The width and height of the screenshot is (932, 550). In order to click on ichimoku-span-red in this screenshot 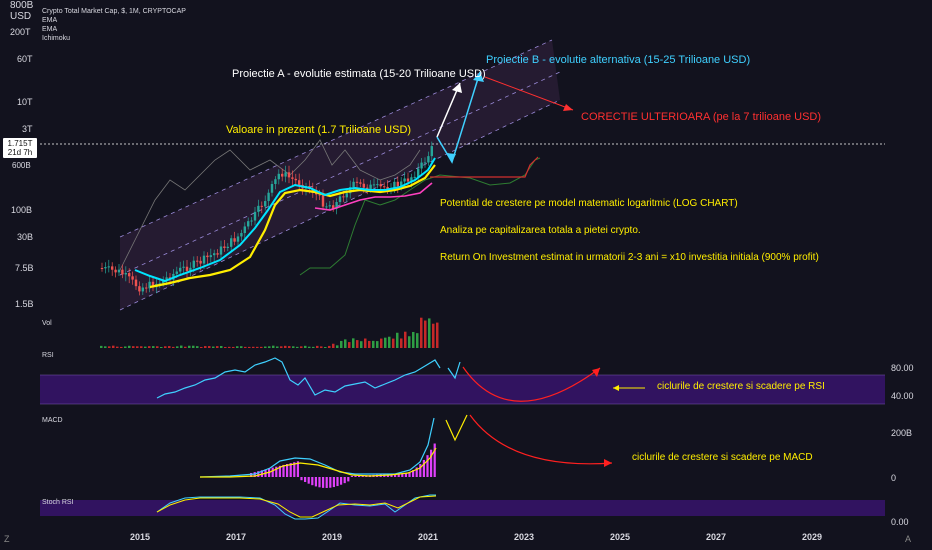, I will do `click(484, 167)`.